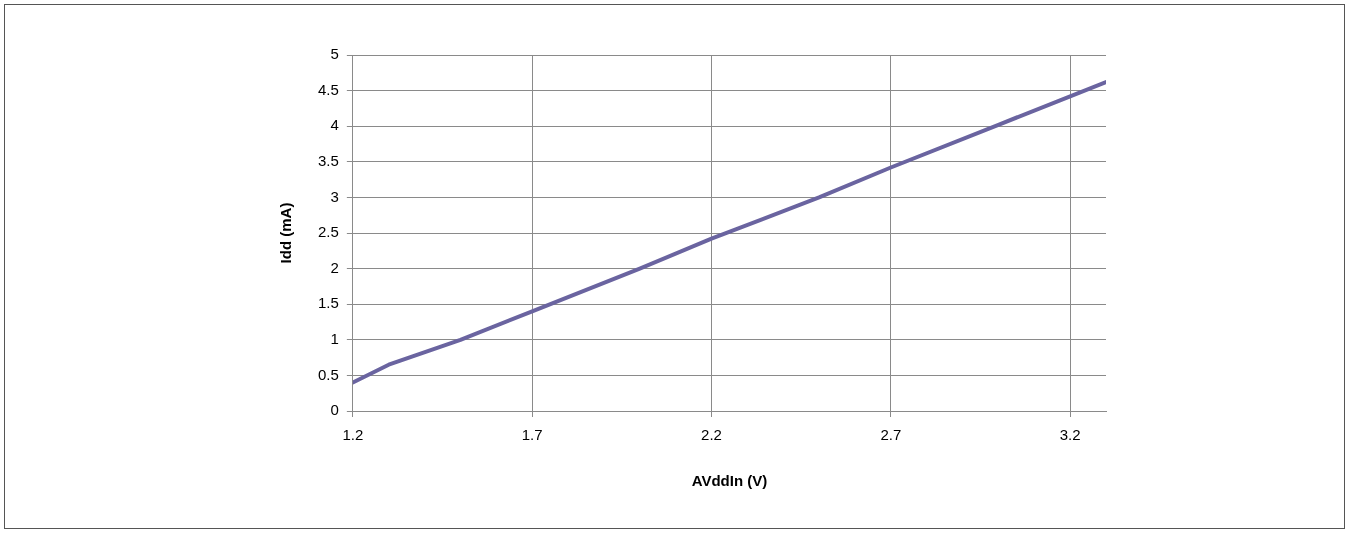 The height and width of the screenshot is (537, 1351). What do you see at coordinates (1070, 435) in the screenshot?
I see `x-tick-label: 3.2` at bounding box center [1070, 435].